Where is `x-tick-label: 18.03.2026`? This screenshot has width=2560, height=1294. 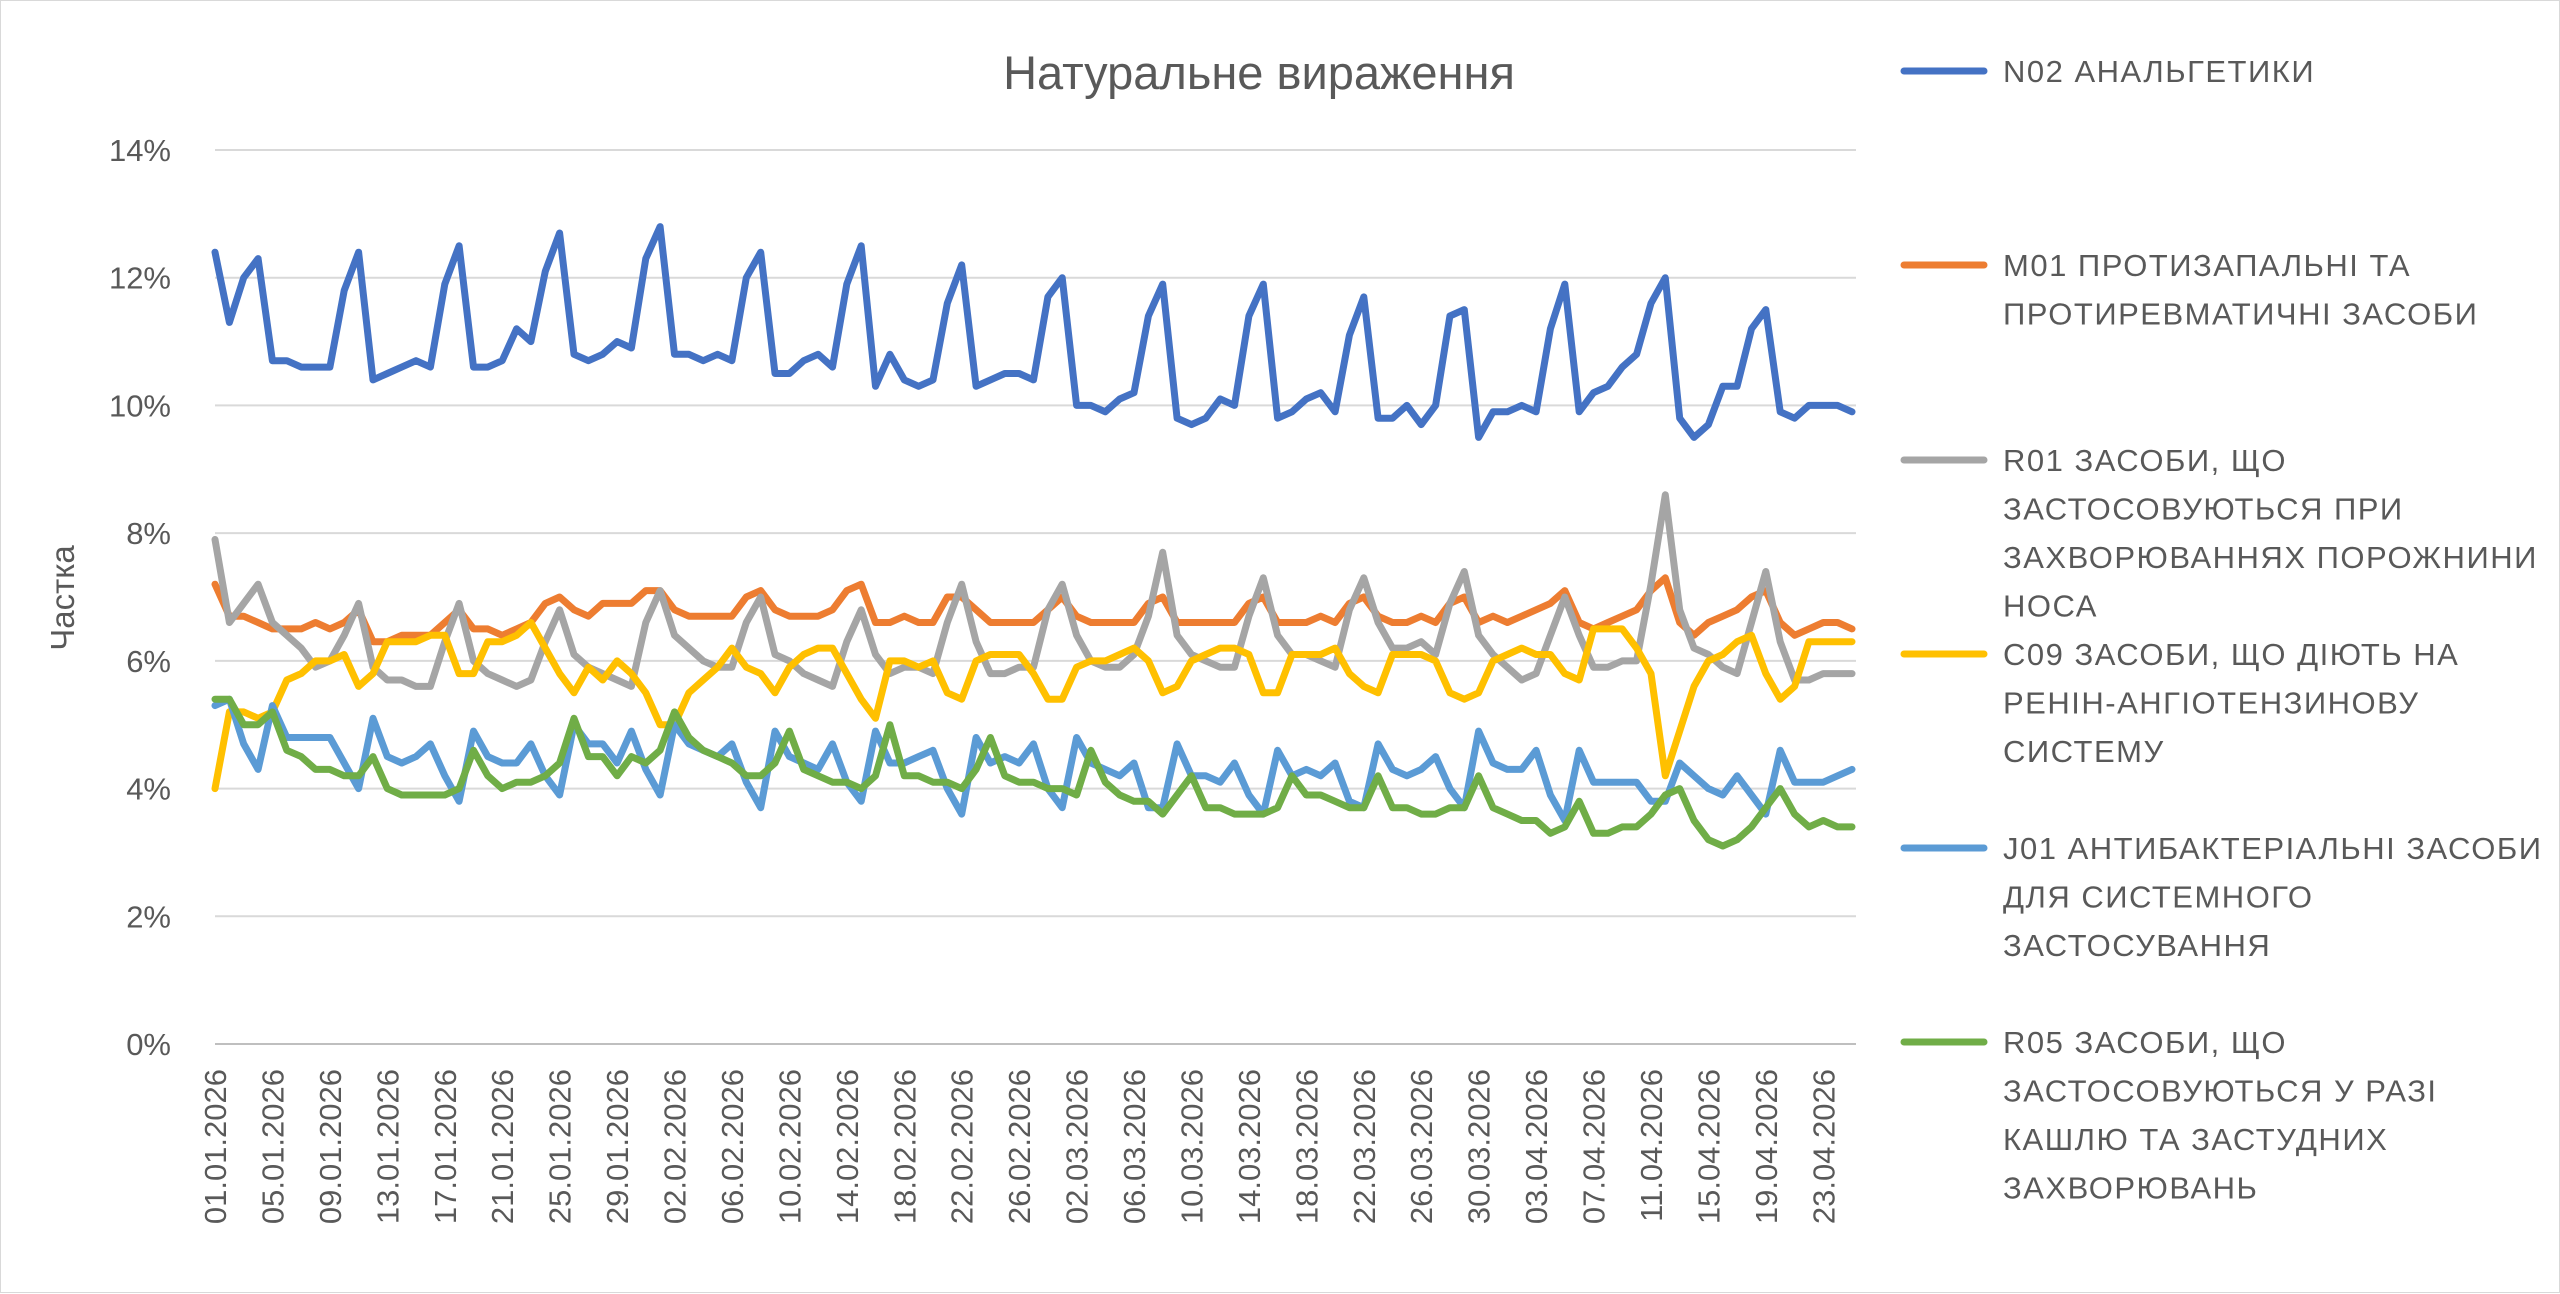 x-tick-label: 18.03.2026 is located at coordinates (1306, 1146).